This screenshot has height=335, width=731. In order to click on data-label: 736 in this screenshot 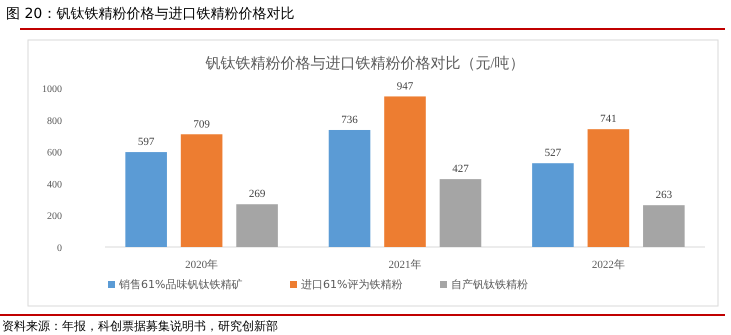, I will do `click(349, 120)`.